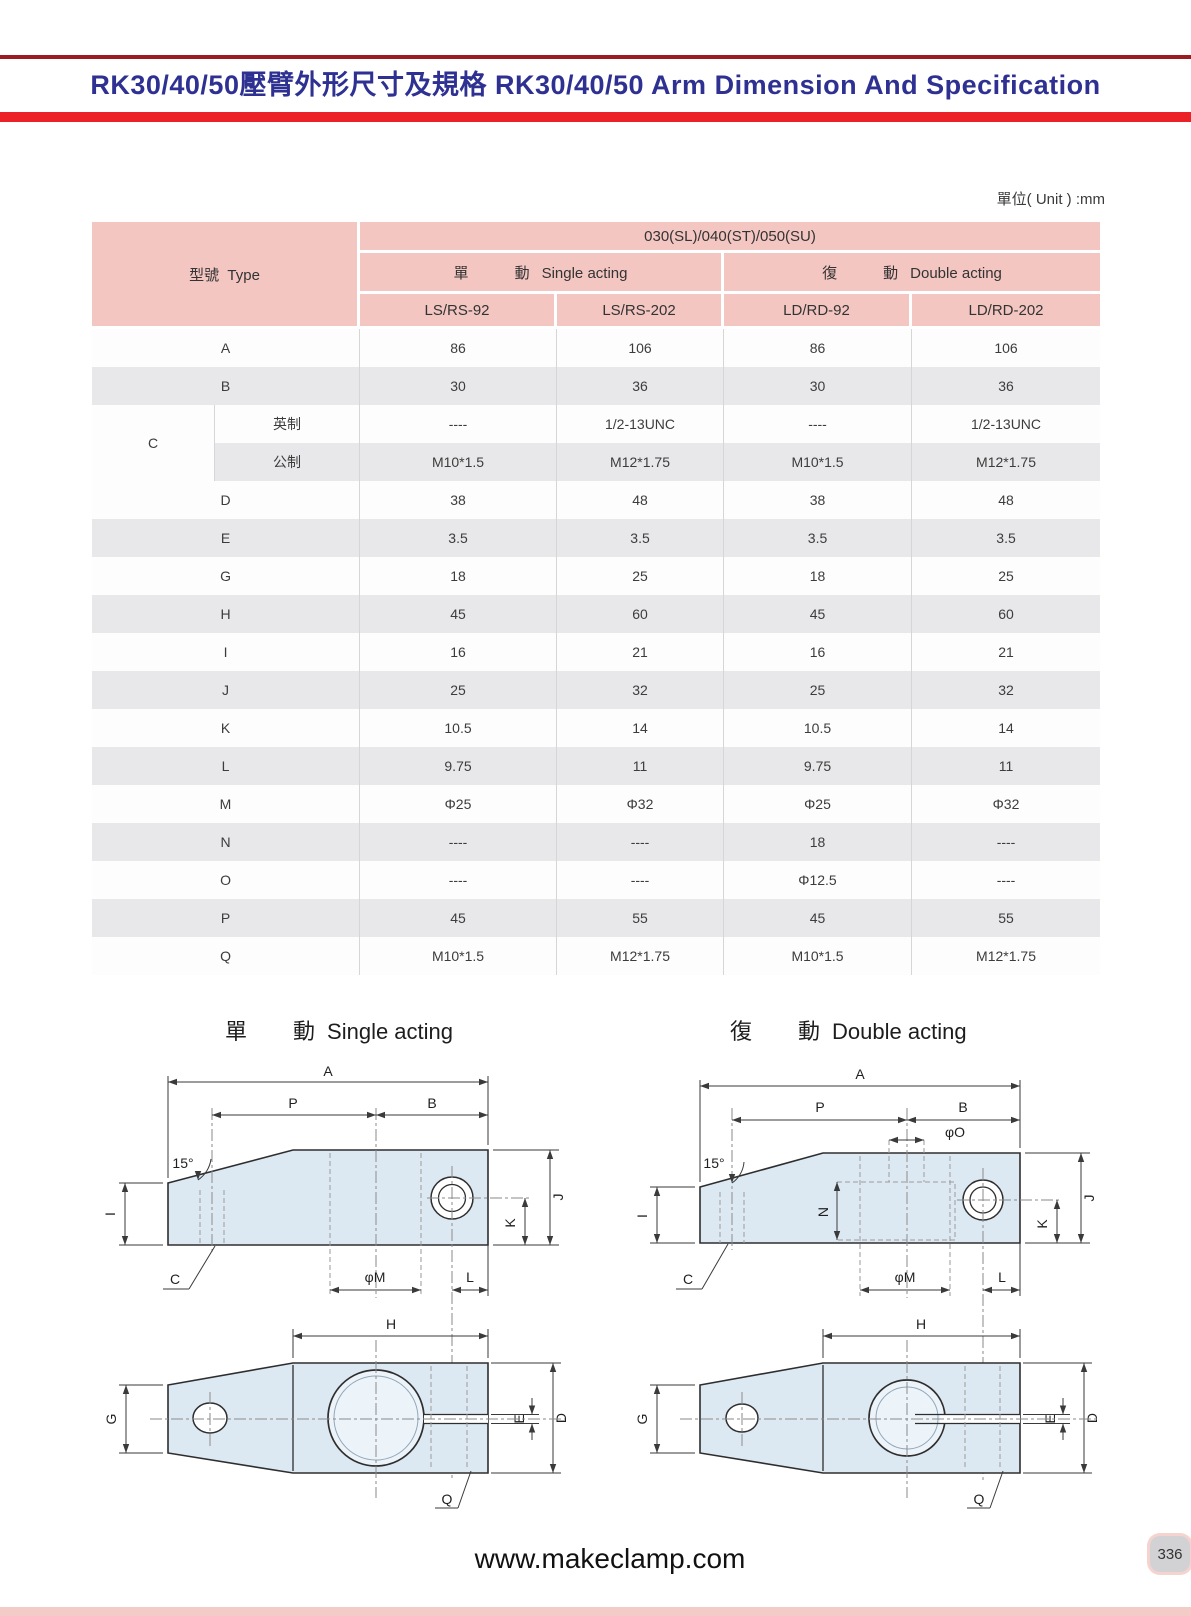 Image resolution: width=1191 pixels, height=1616 pixels. What do you see at coordinates (818, 500) in the screenshot?
I see `value-cell: 38` at bounding box center [818, 500].